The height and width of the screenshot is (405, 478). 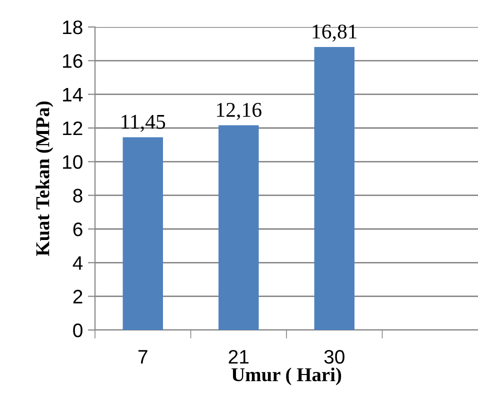 What do you see at coordinates (287, 377) in the screenshot?
I see `x-axis-title: Umur ( Hari)` at bounding box center [287, 377].